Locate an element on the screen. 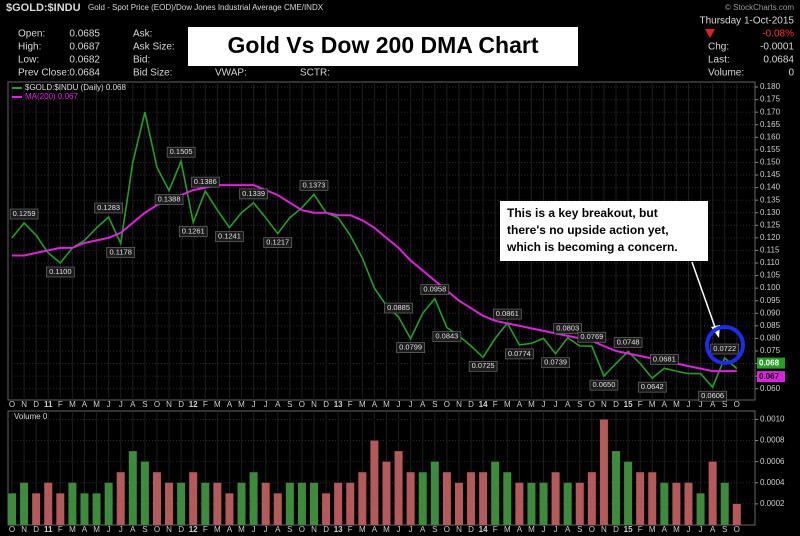 The height and width of the screenshot is (536, 800). y-tick-label: 0.105 is located at coordinates (770, 275).